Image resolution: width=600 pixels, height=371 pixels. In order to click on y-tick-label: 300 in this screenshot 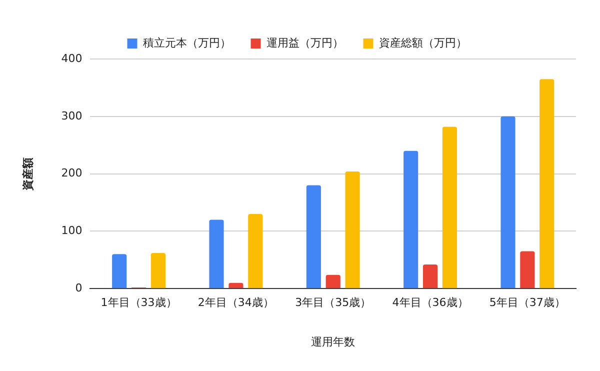, I will do `click(71, 115)`.